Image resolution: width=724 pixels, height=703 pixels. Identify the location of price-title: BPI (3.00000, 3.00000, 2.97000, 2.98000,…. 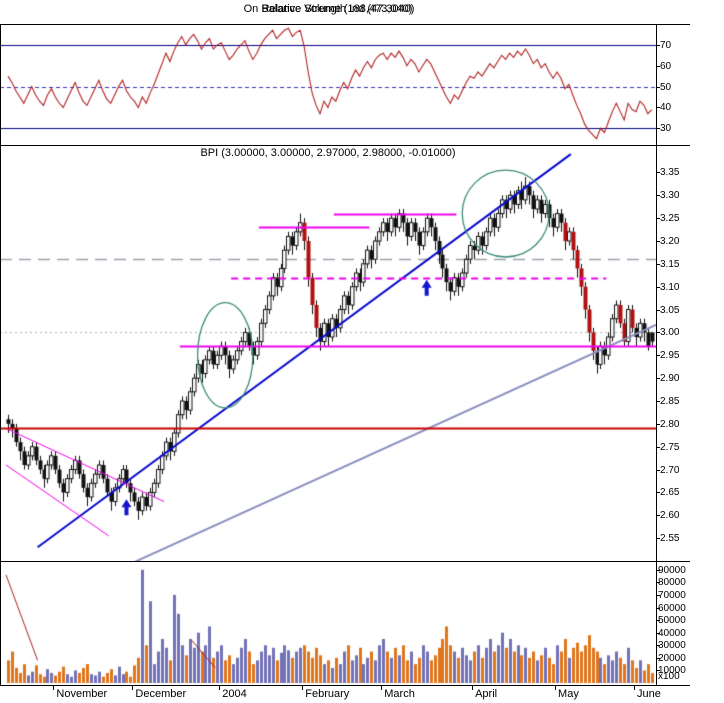
(328, 153).